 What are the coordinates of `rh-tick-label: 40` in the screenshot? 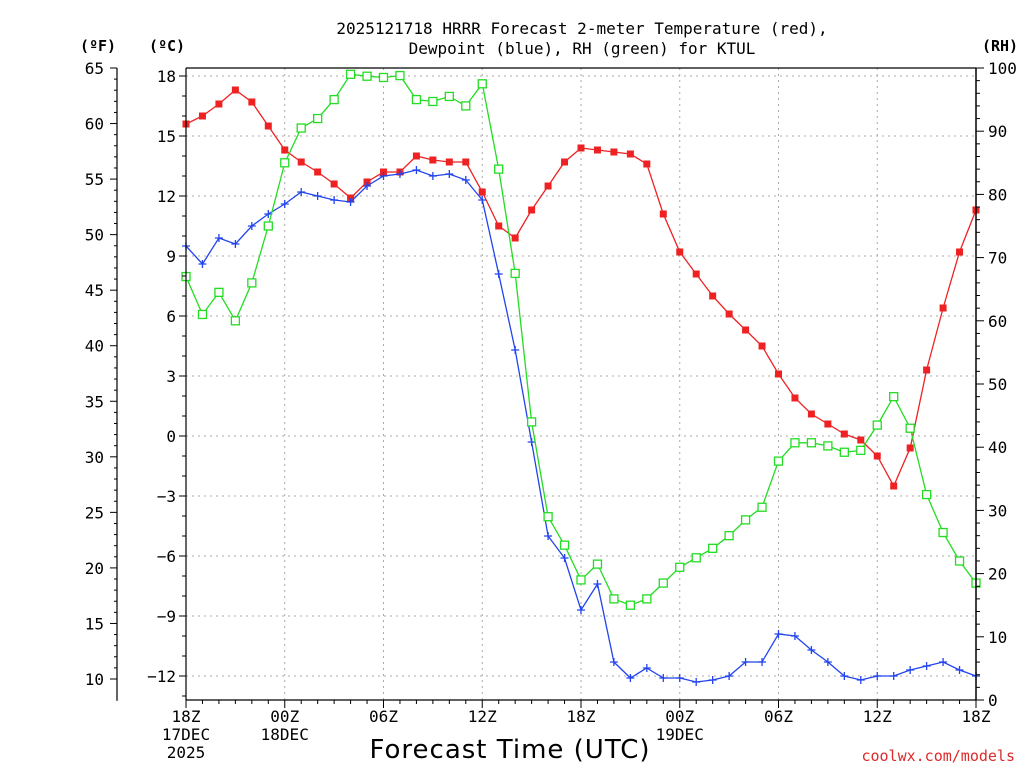 It's located at (997, 447).